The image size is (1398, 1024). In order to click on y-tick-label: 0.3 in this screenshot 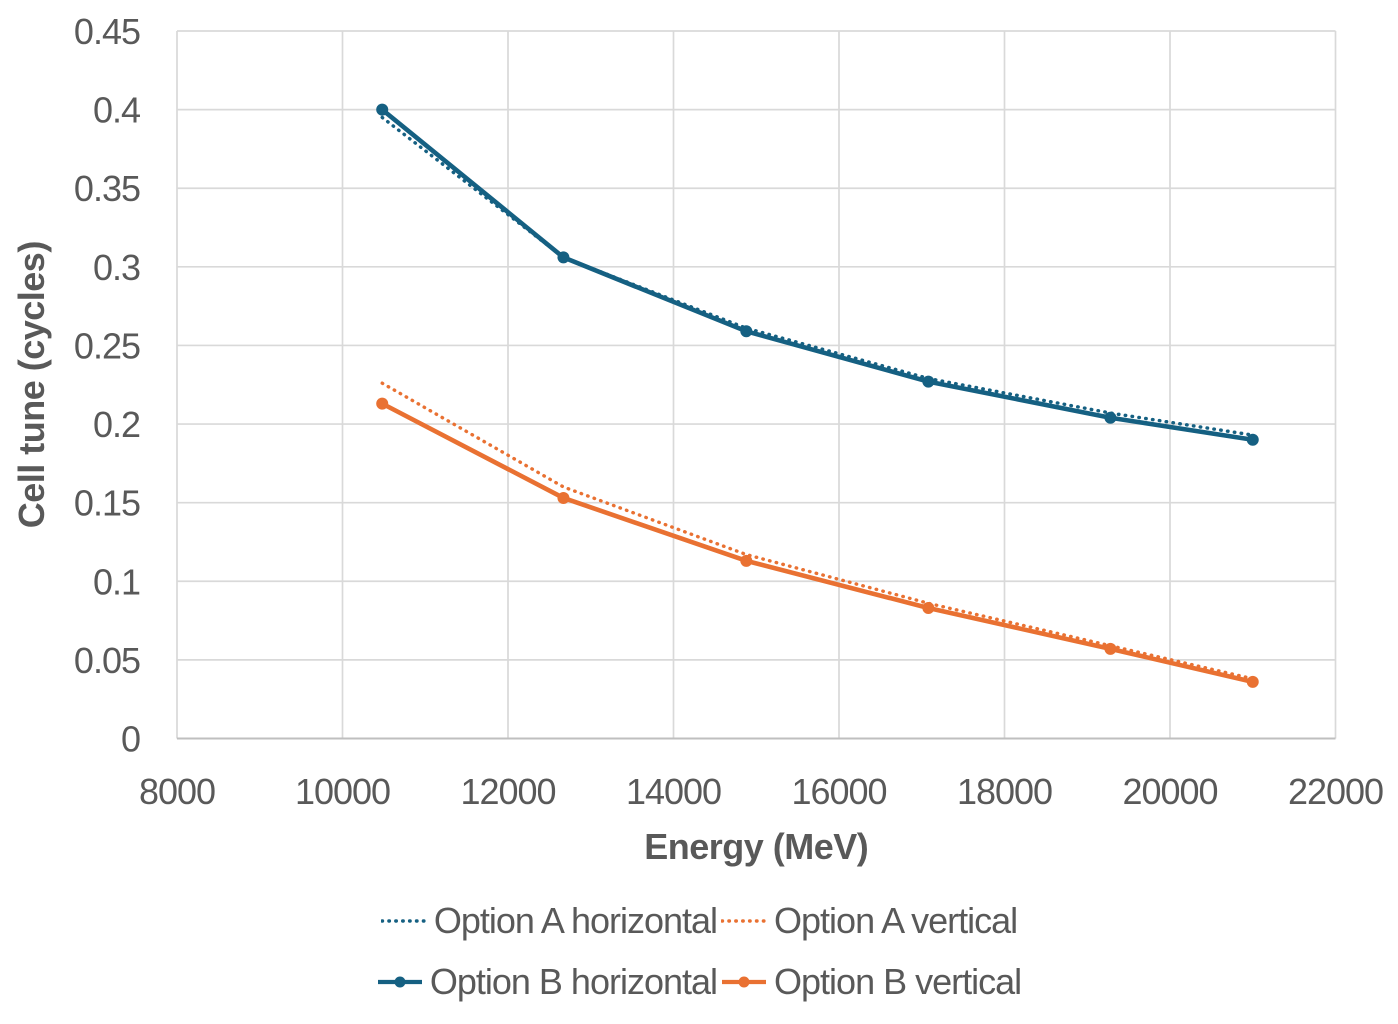, I will do `click(116, 267)`.